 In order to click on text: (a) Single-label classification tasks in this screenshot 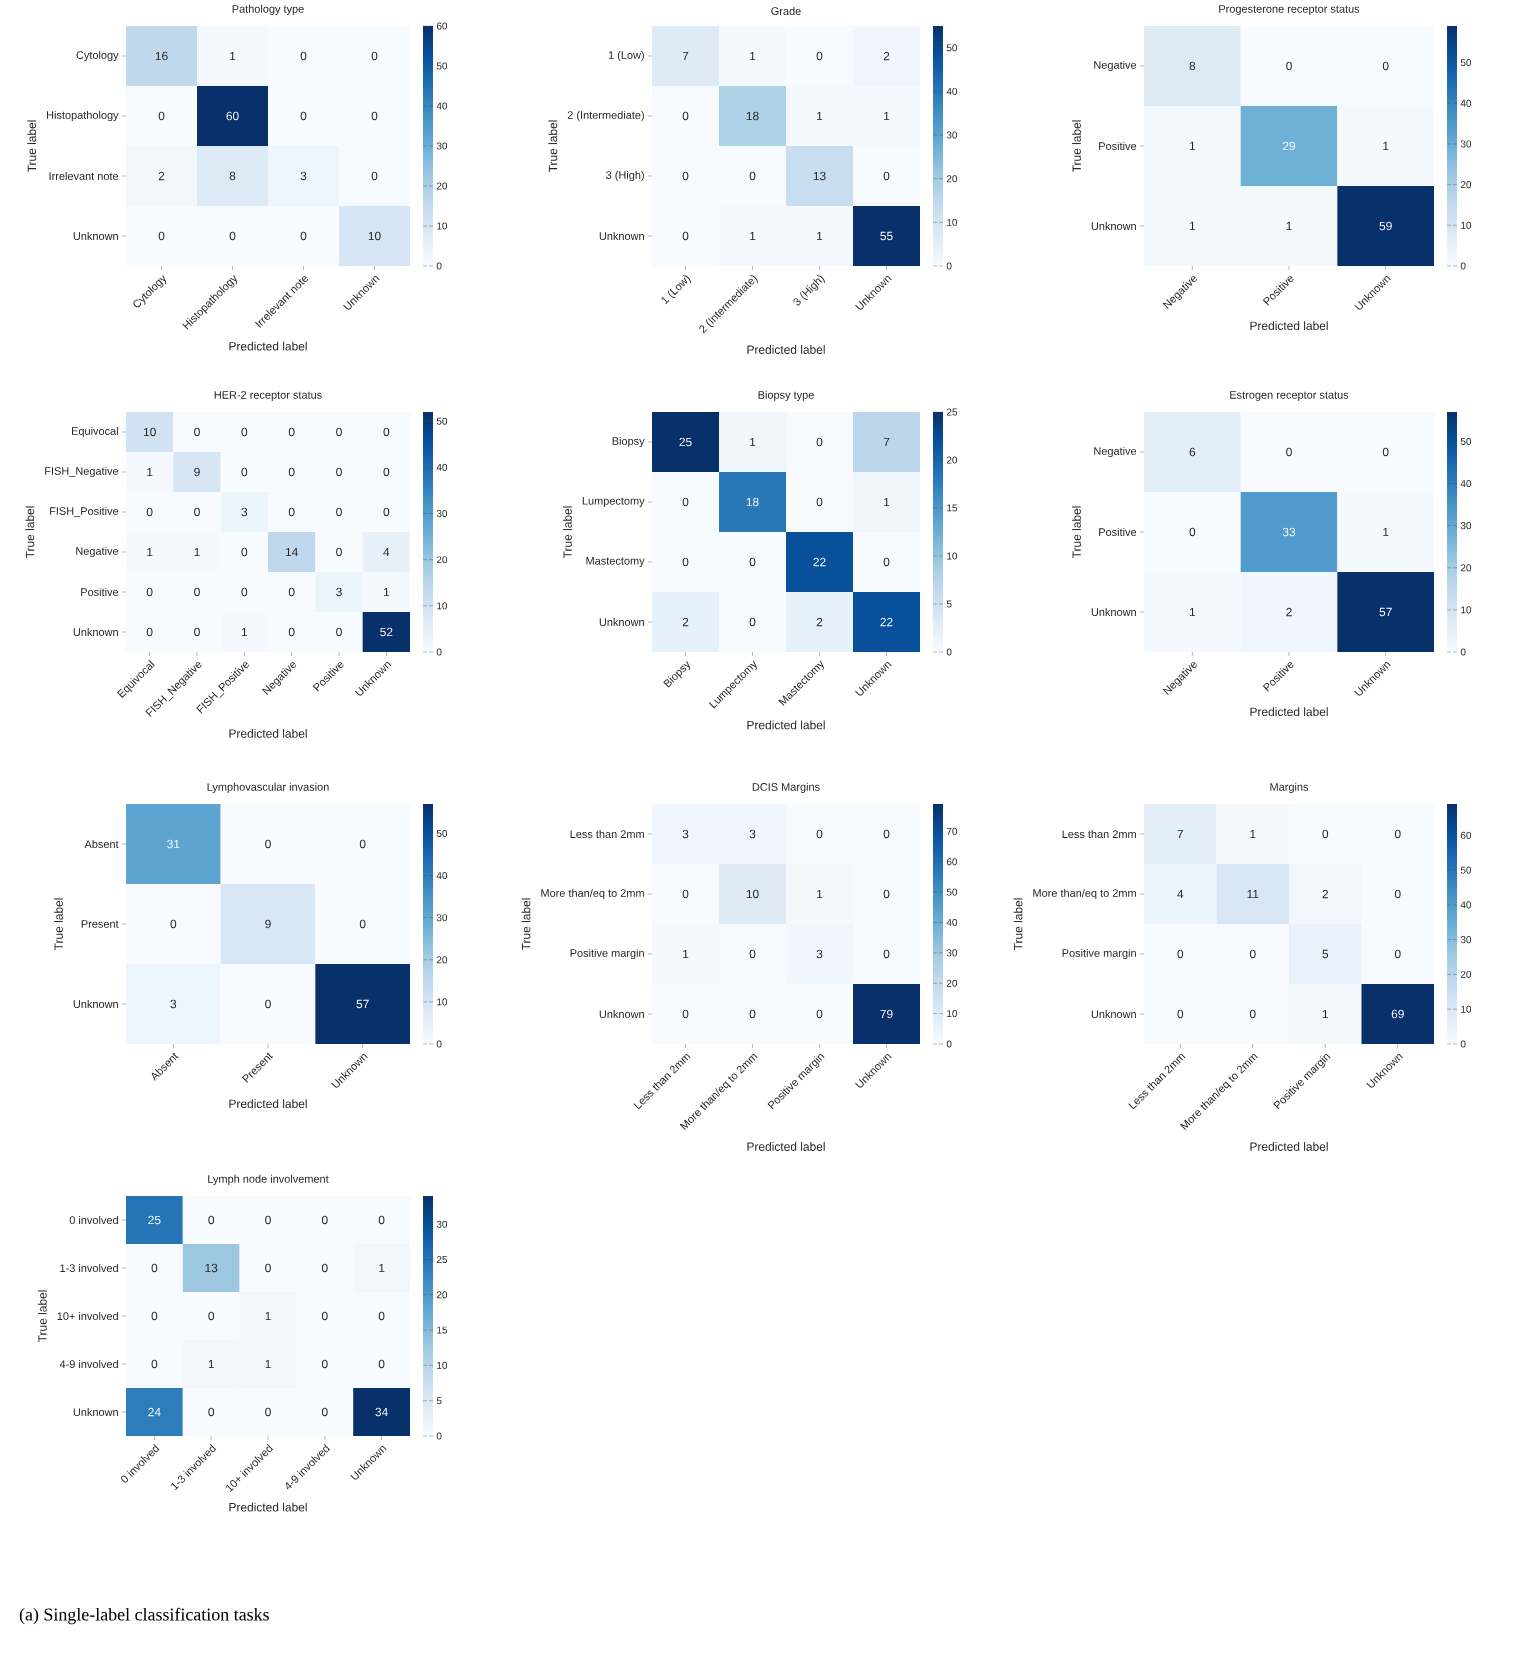, I will do `click(144, 1616)`.